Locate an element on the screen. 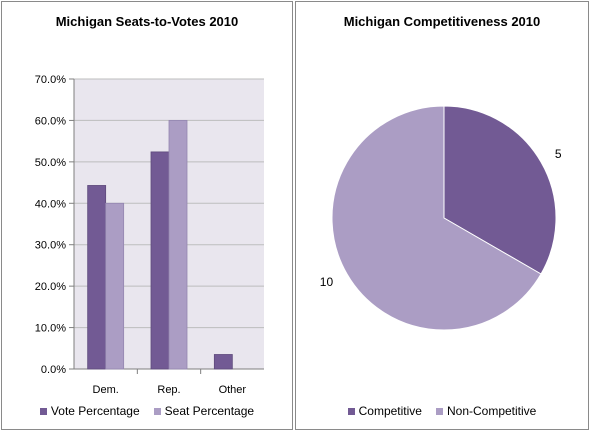 Image resolution: width=591 pixels, height=433 pixels. y-tick-label: 50.0% is located at coordinates (50, 163).